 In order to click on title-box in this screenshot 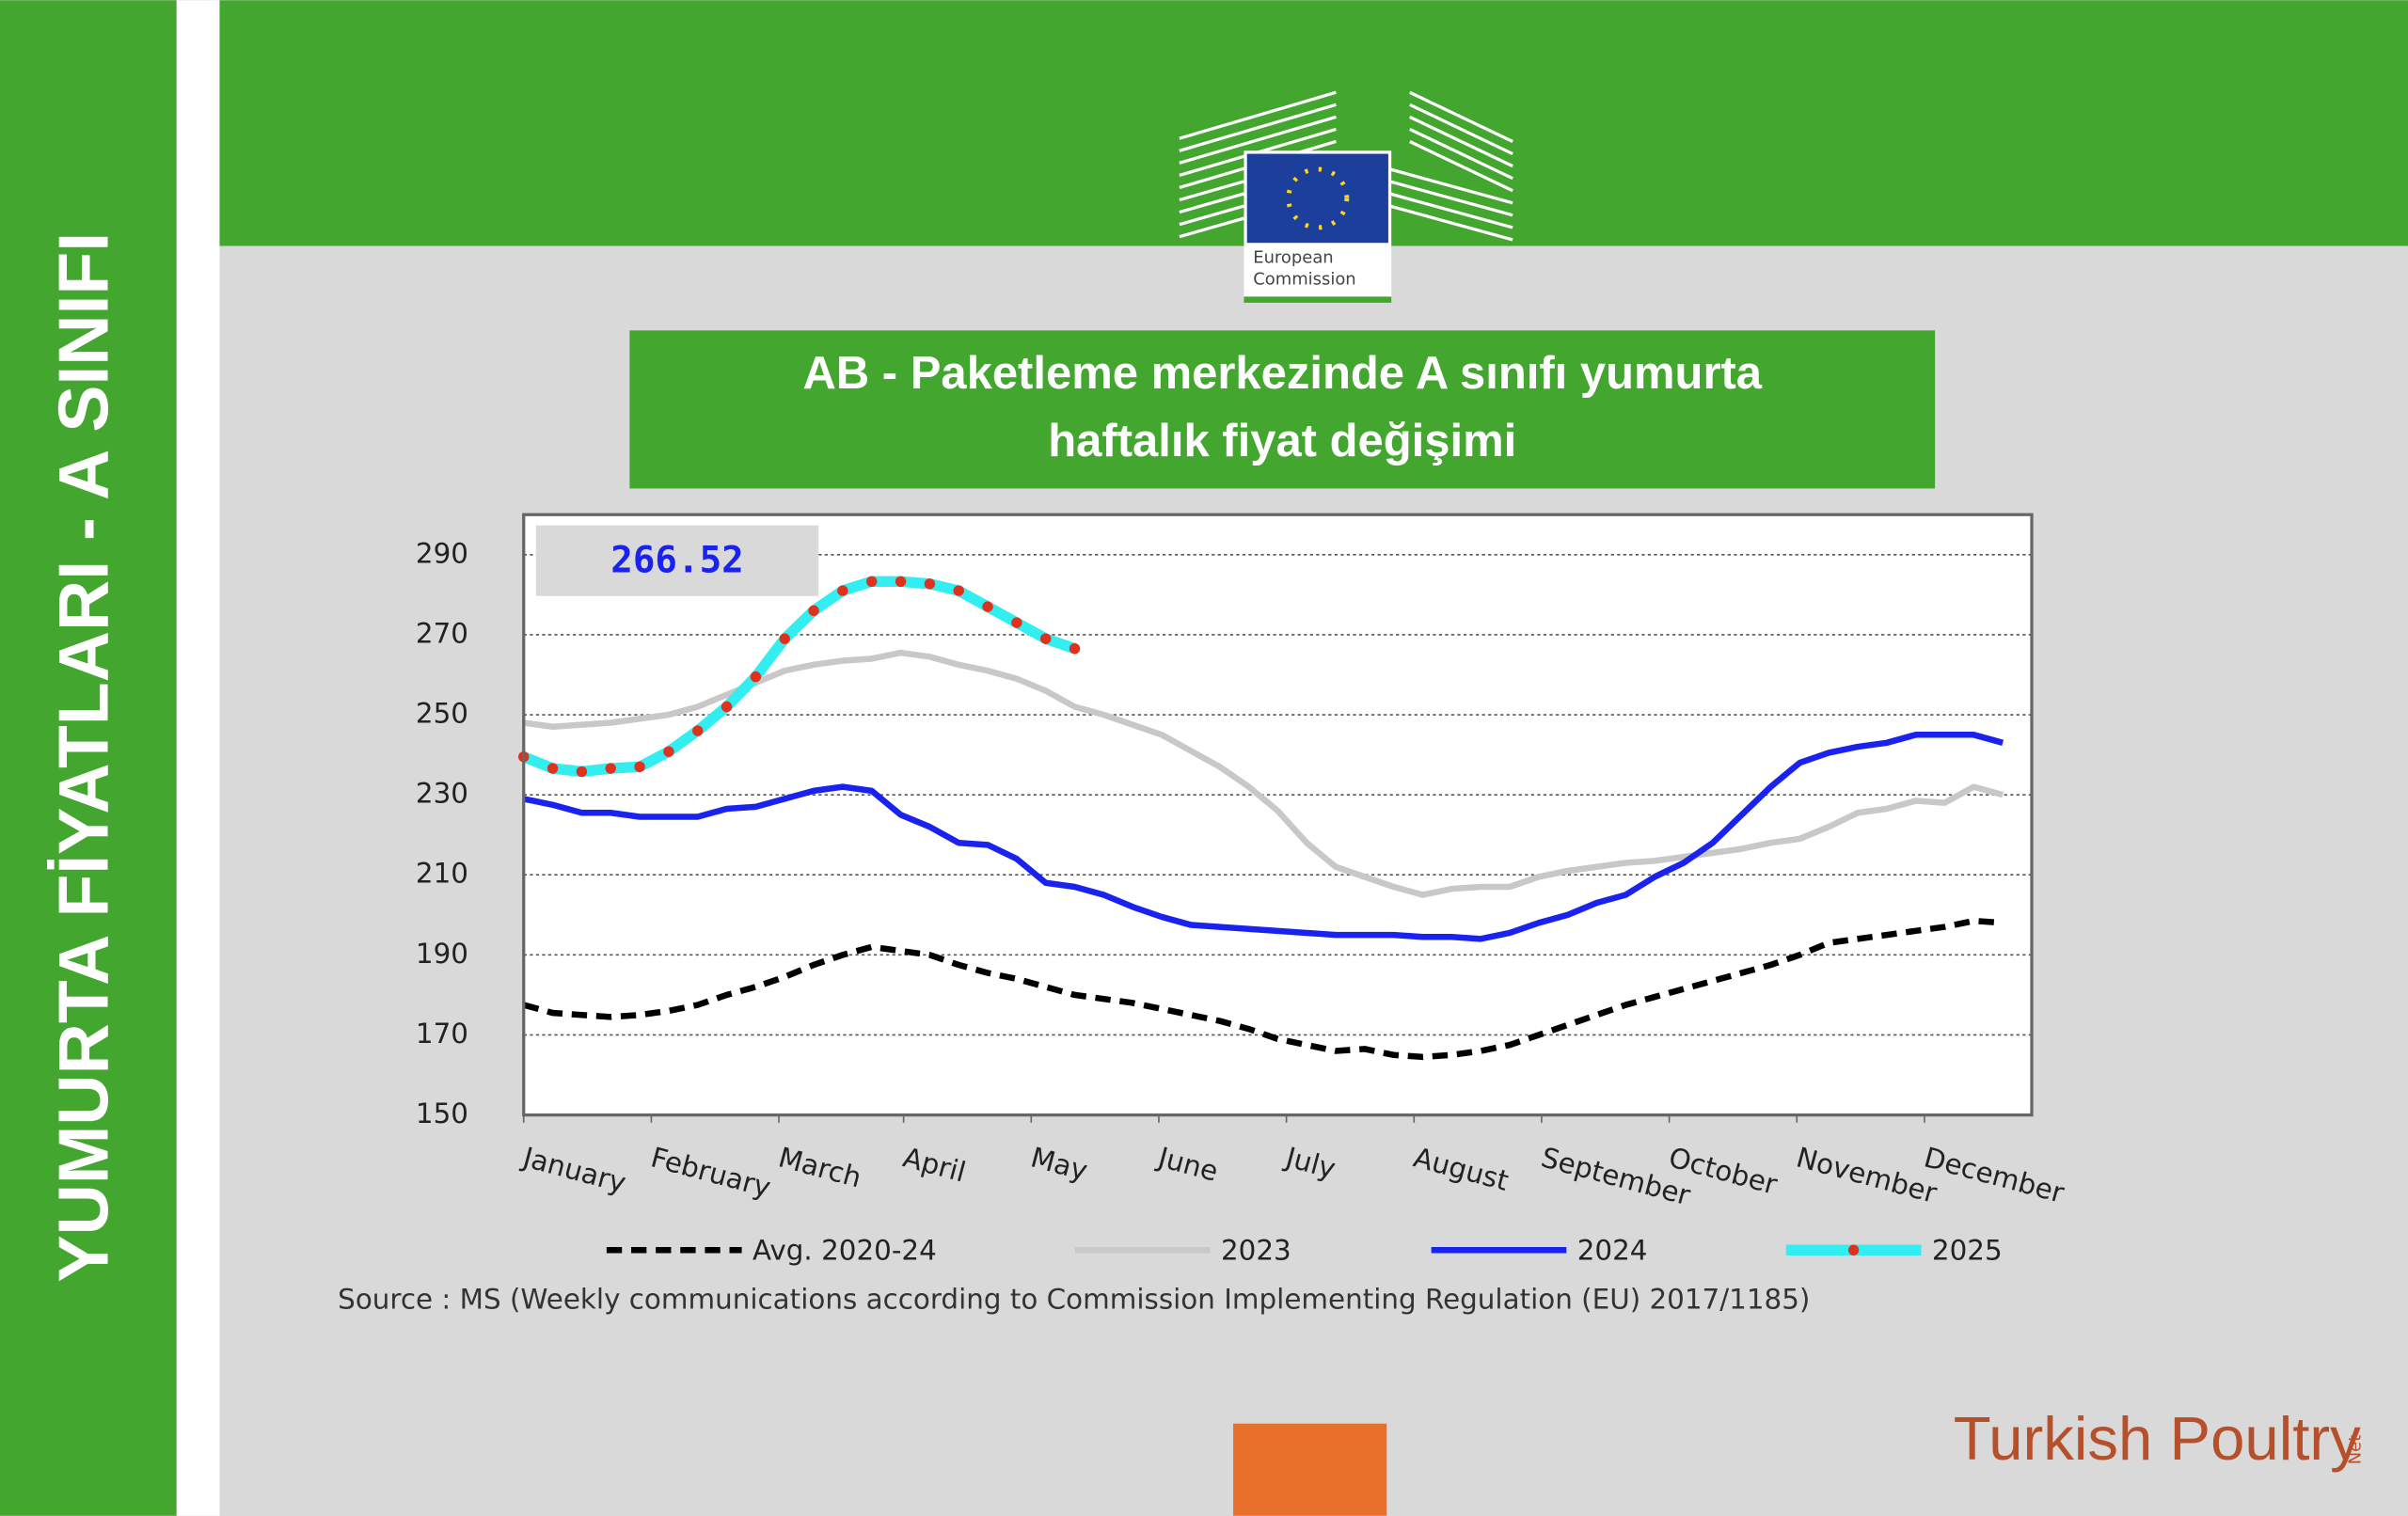, I will do `click(1283, 409)`.